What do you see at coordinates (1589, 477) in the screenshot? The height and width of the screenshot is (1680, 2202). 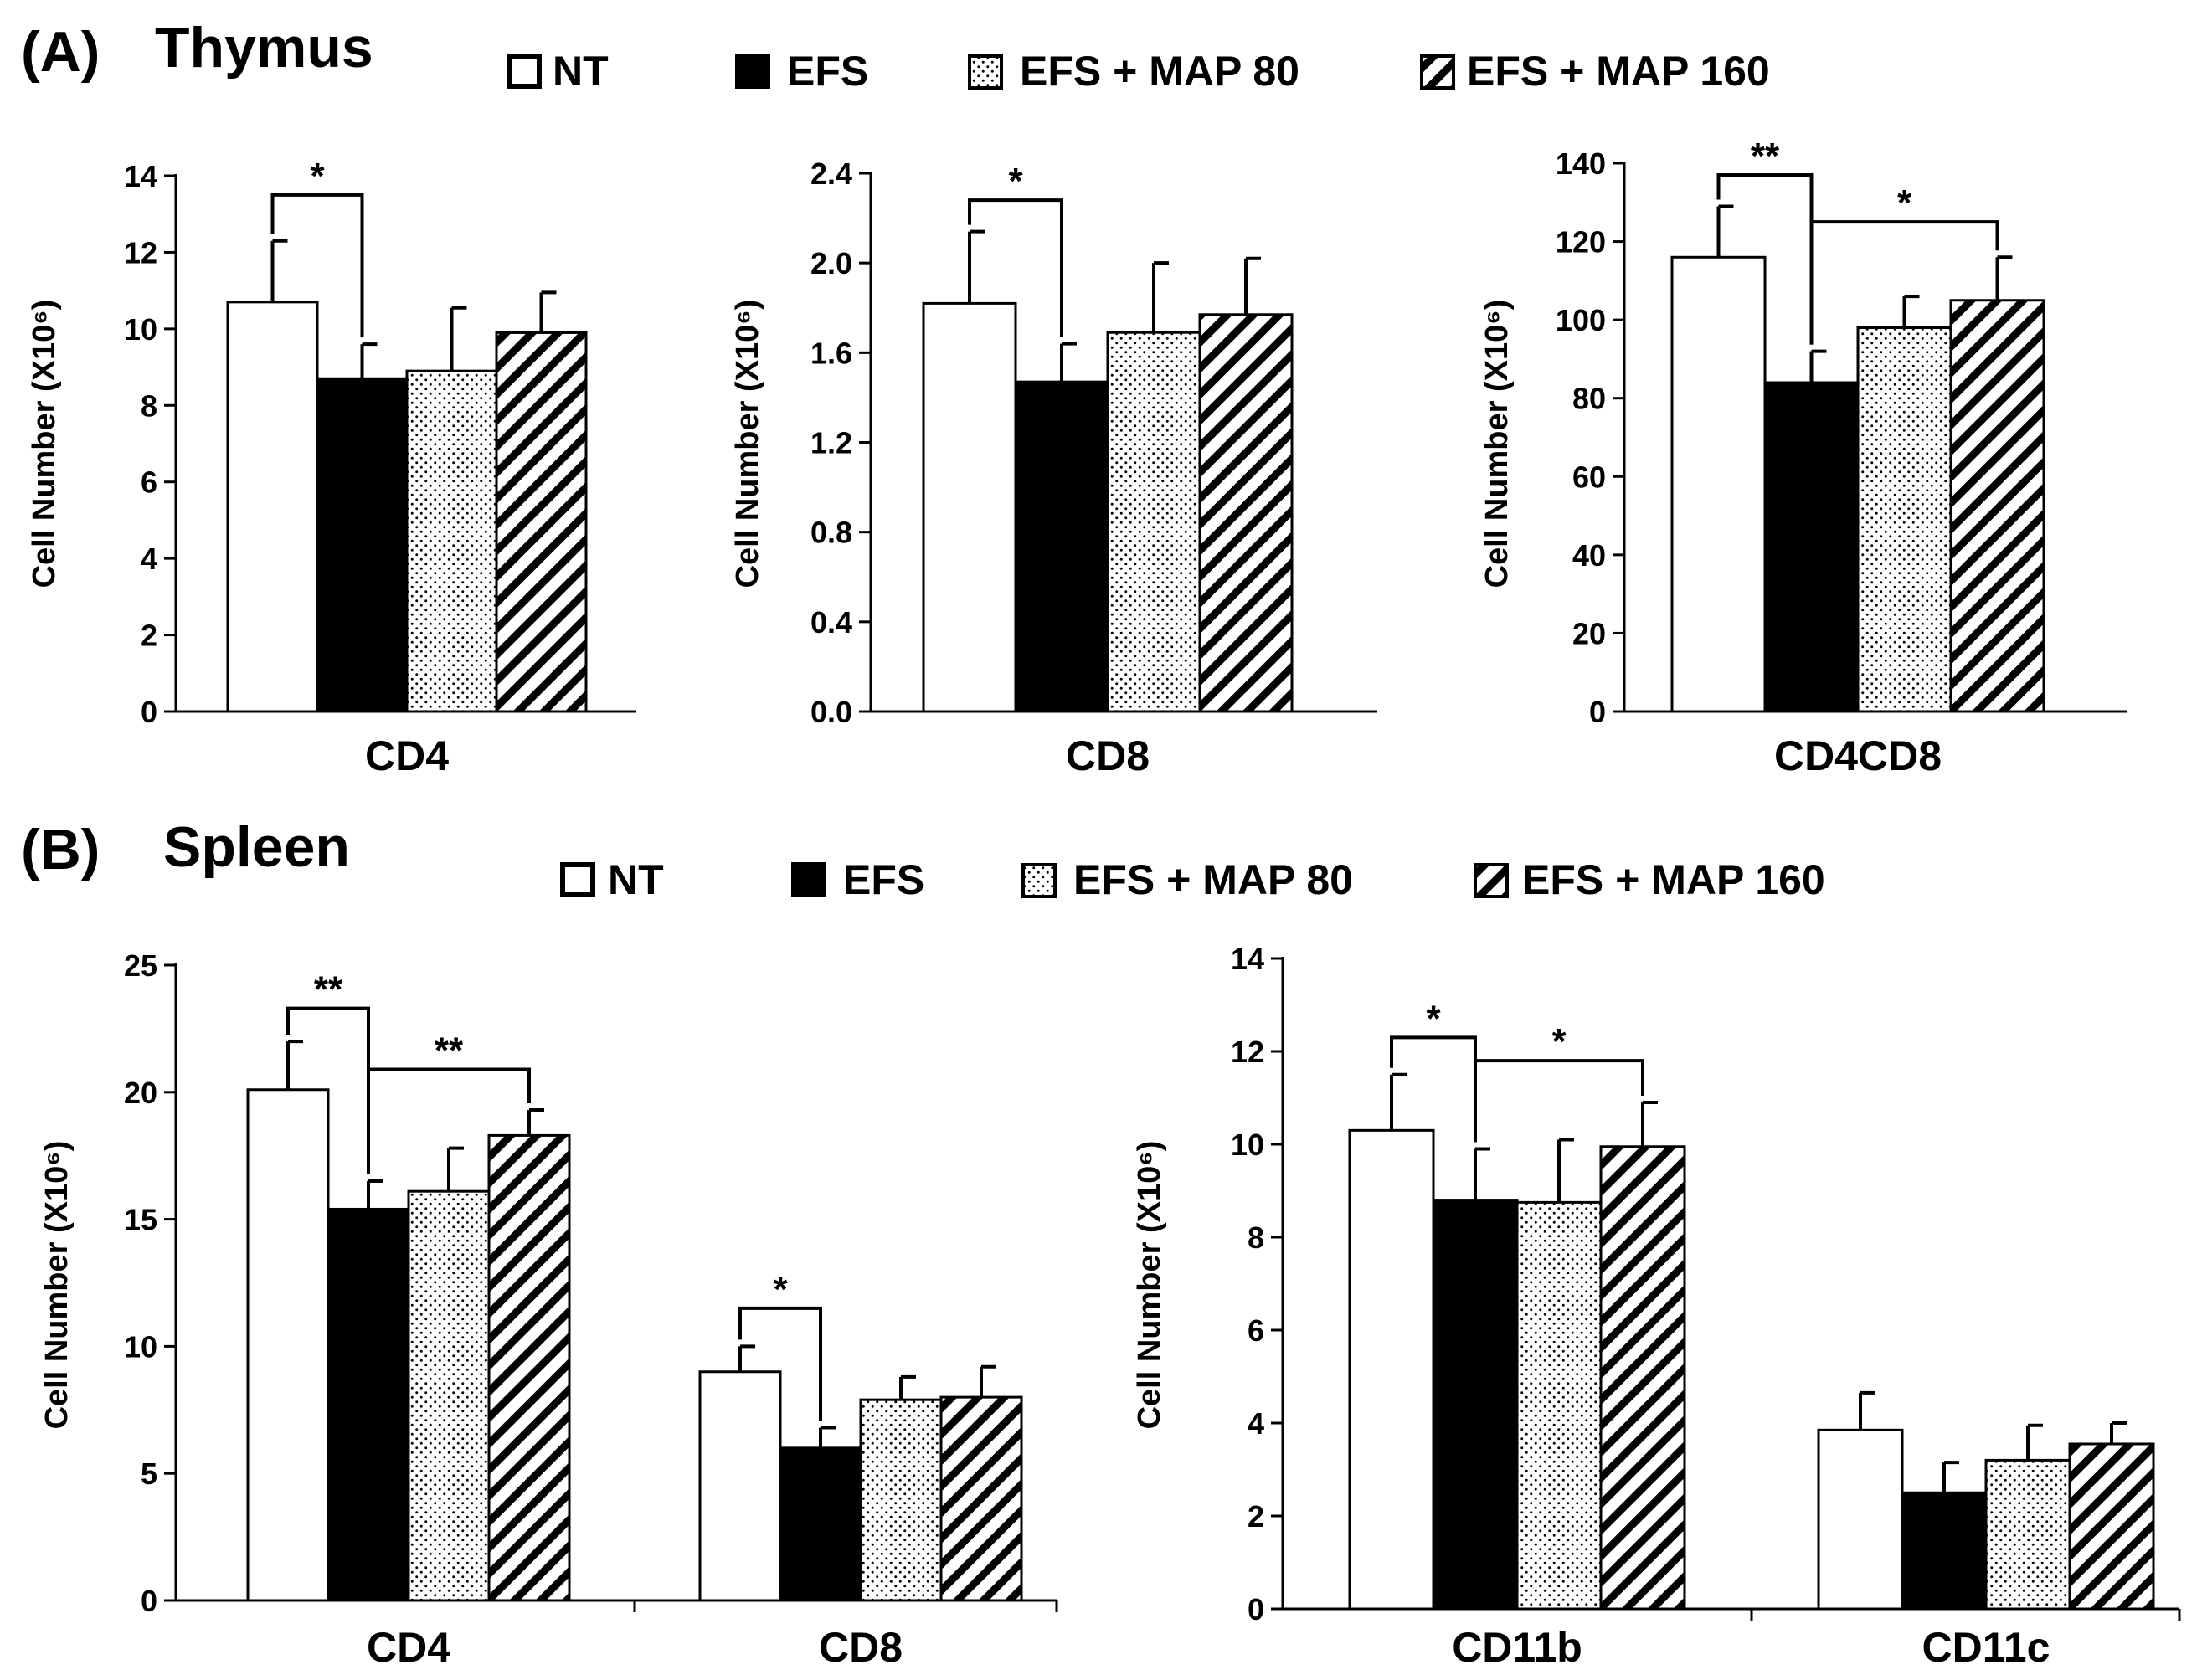 I see `y-tick-label: 60` at bounding box center [1589, 477].